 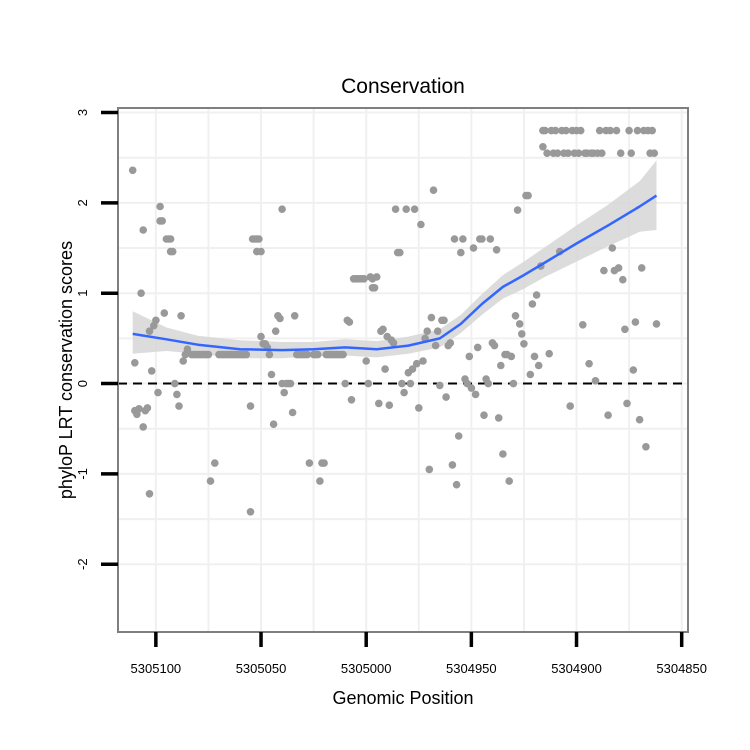 What do you see at coordinates (82, 112) in the screenshot?
I see `y-tick-label: 3` at bounding box center [82, 112].